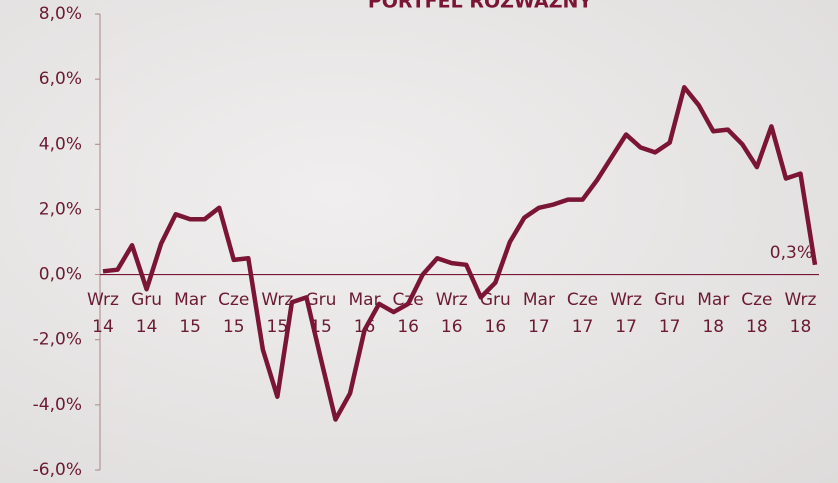 The image size is (838, 483). I want to click on x-tick-label: Mar 15, so click(190, 313).